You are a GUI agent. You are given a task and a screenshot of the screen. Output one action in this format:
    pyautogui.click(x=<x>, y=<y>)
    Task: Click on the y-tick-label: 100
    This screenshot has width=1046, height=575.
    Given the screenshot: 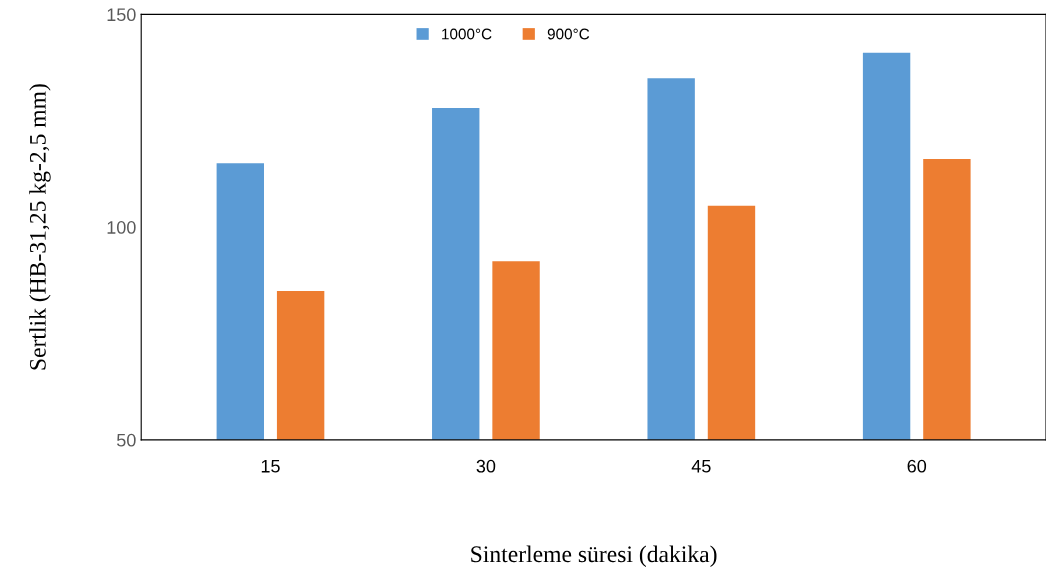 What is the action you would take?
    pyautogui.click(x=121, y=227)
    